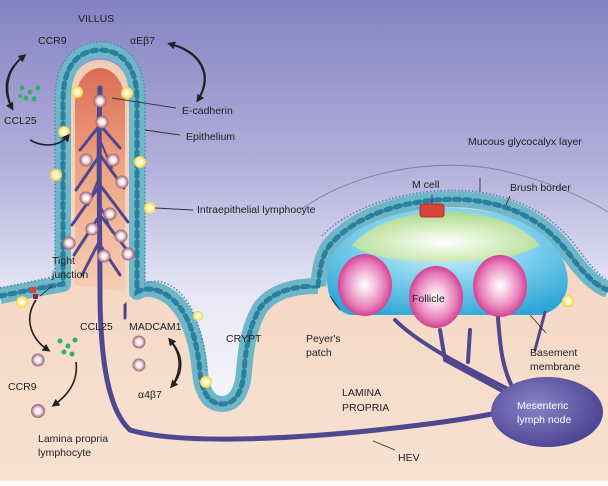  I want to click on label-a4b7: α4β7, so click(150, 395).